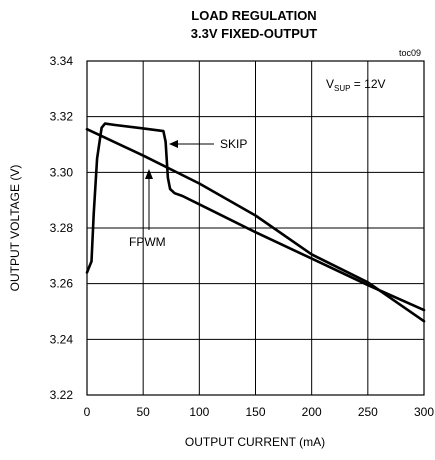 The height and width of the screenshot is (460, 435). I want to click on skip-label: SKIP, so click(233, 144).